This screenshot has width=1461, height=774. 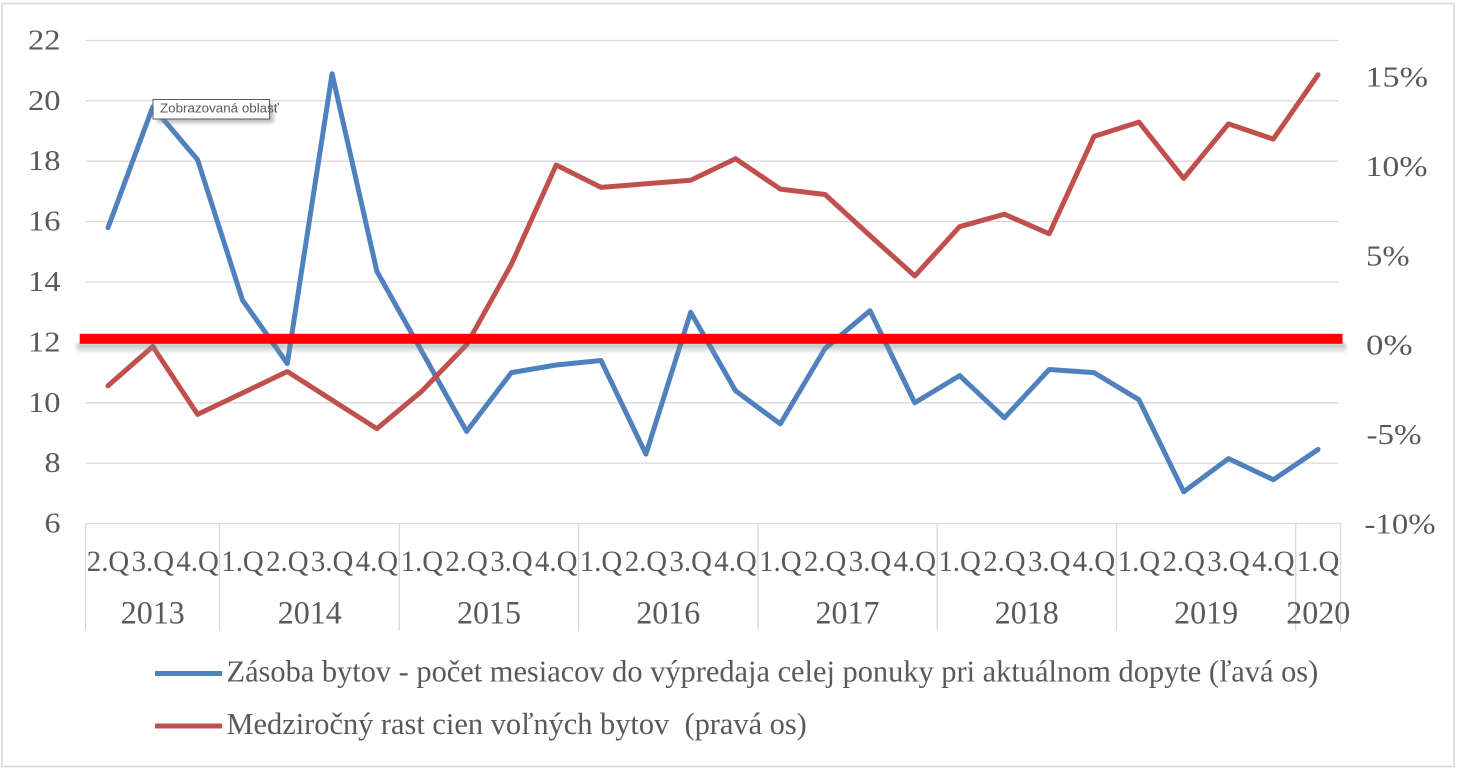 What do you see at coordinates (44, 160) in the screenshot?
I see `svg-text: 18` at bounding box center [44, 160].